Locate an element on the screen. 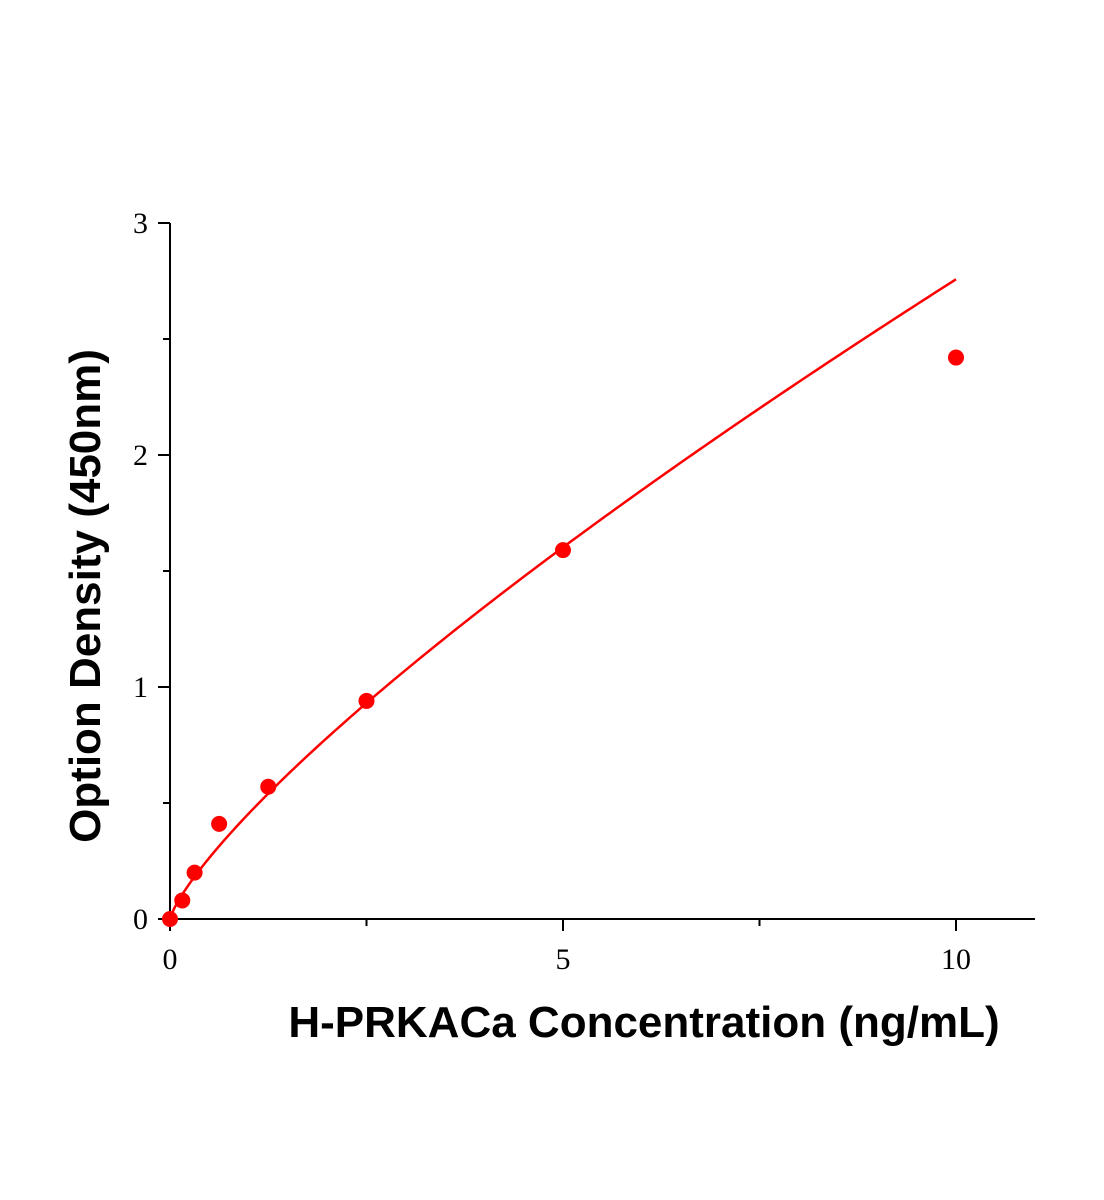  y-tick-label: 1 is located at coordinates (140, 687).